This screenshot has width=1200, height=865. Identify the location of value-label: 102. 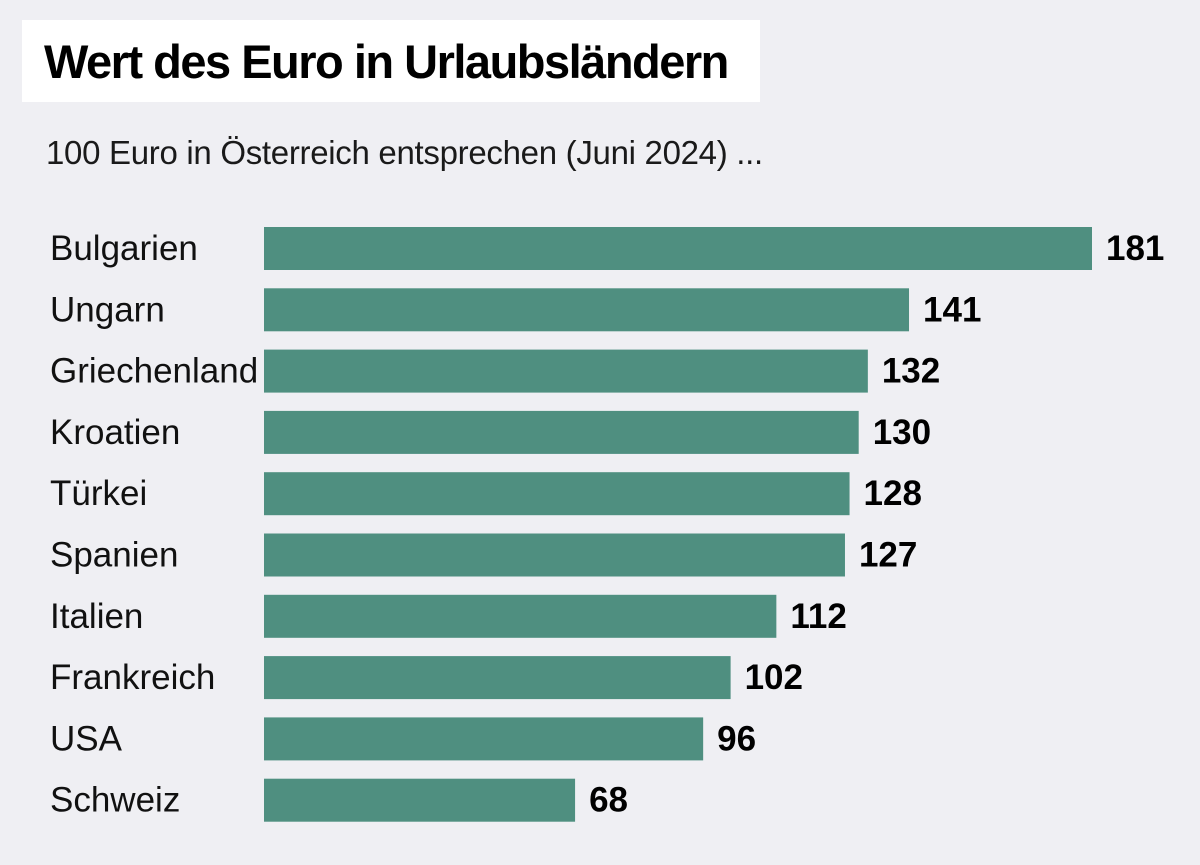
(774, 677).